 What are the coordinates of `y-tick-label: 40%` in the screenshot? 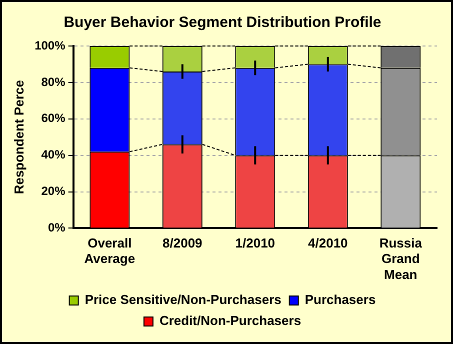 It's located at (53, 155).